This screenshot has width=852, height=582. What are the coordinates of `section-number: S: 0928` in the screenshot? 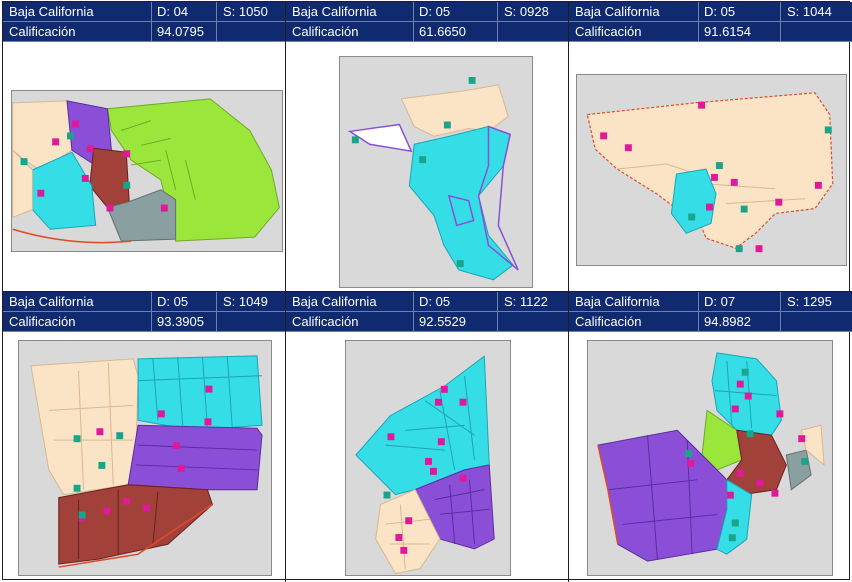 It's located at (526, 11).